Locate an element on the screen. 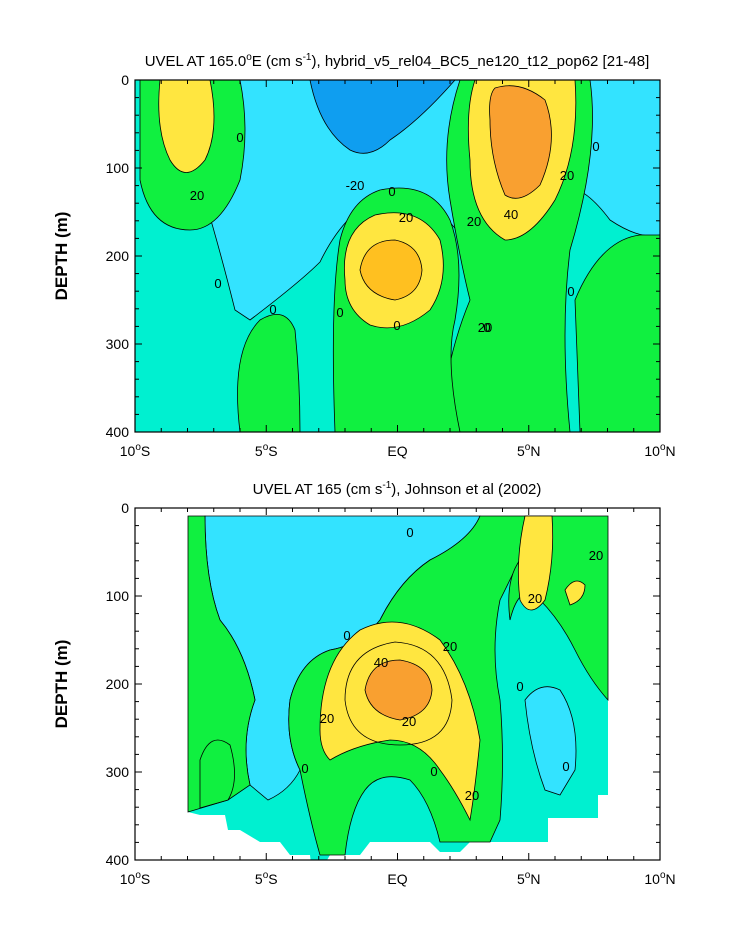 Image resolution: width=733 pixels, height=945 pixels. p1-contour-label-2: 0 is located at coordinates (217, 283).